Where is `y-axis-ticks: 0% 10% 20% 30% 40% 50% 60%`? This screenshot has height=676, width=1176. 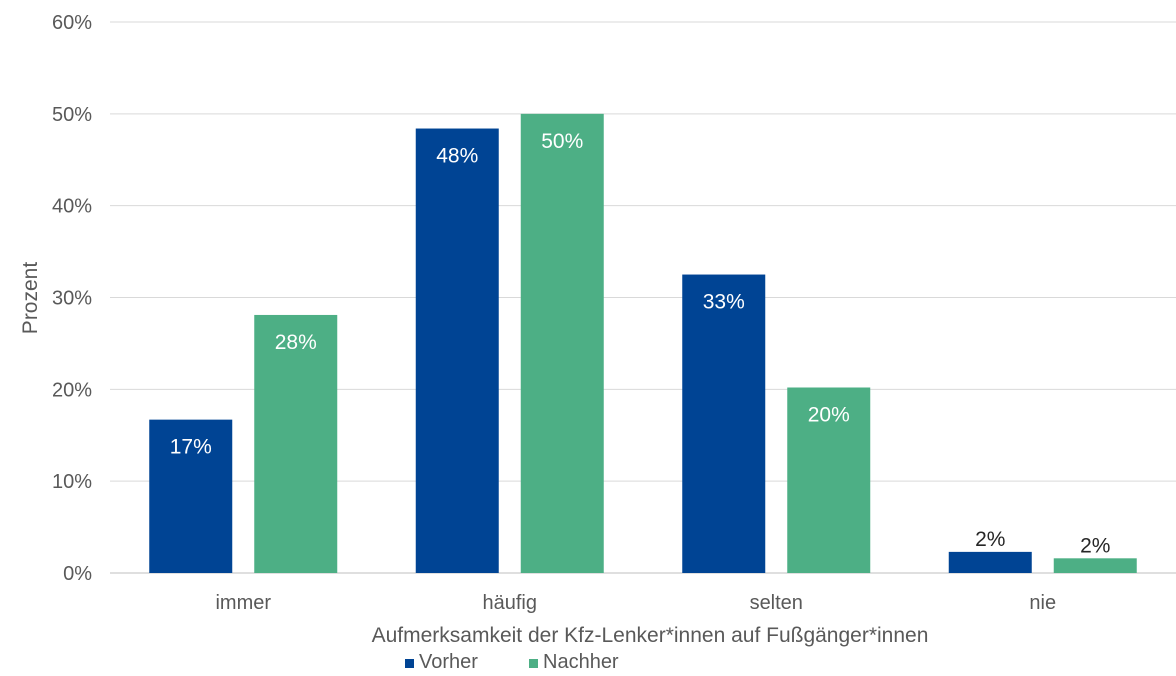 y-axis-ticks: 0% 10% 20% 30% 40% 50% 60% is located at coordinates (72, 298).